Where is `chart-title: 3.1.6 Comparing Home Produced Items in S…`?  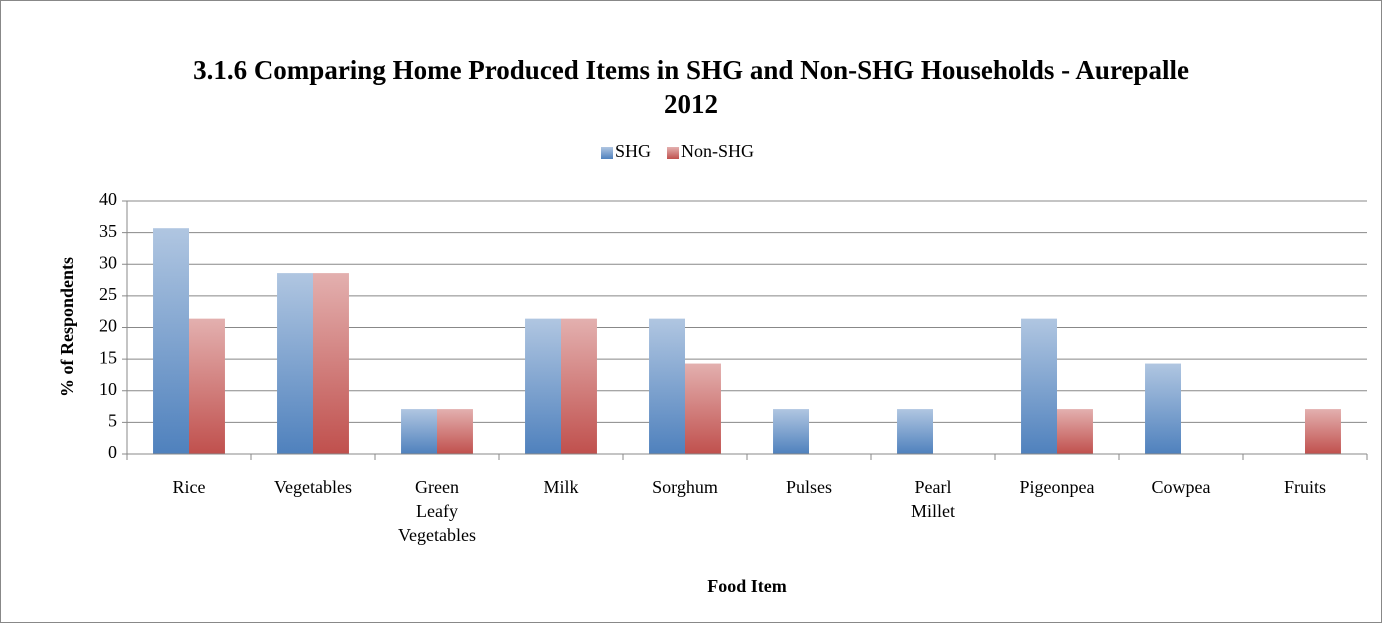 chart-title: 3.1.6 Comparing Home Produced Items in S… is located at coordinates (691, 87).